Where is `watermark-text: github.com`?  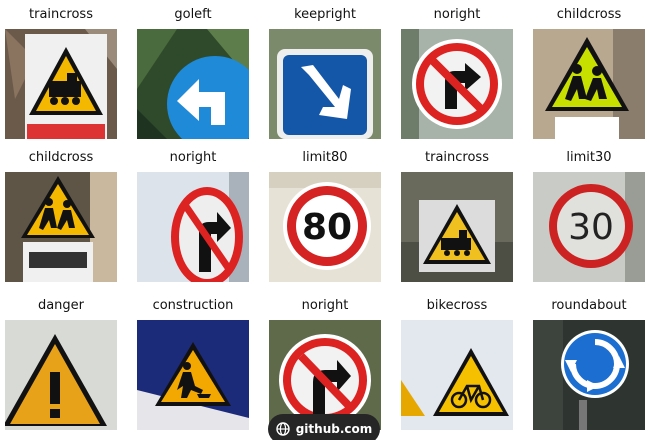 watermark-text: github.com is located at coordinates (334, 429).